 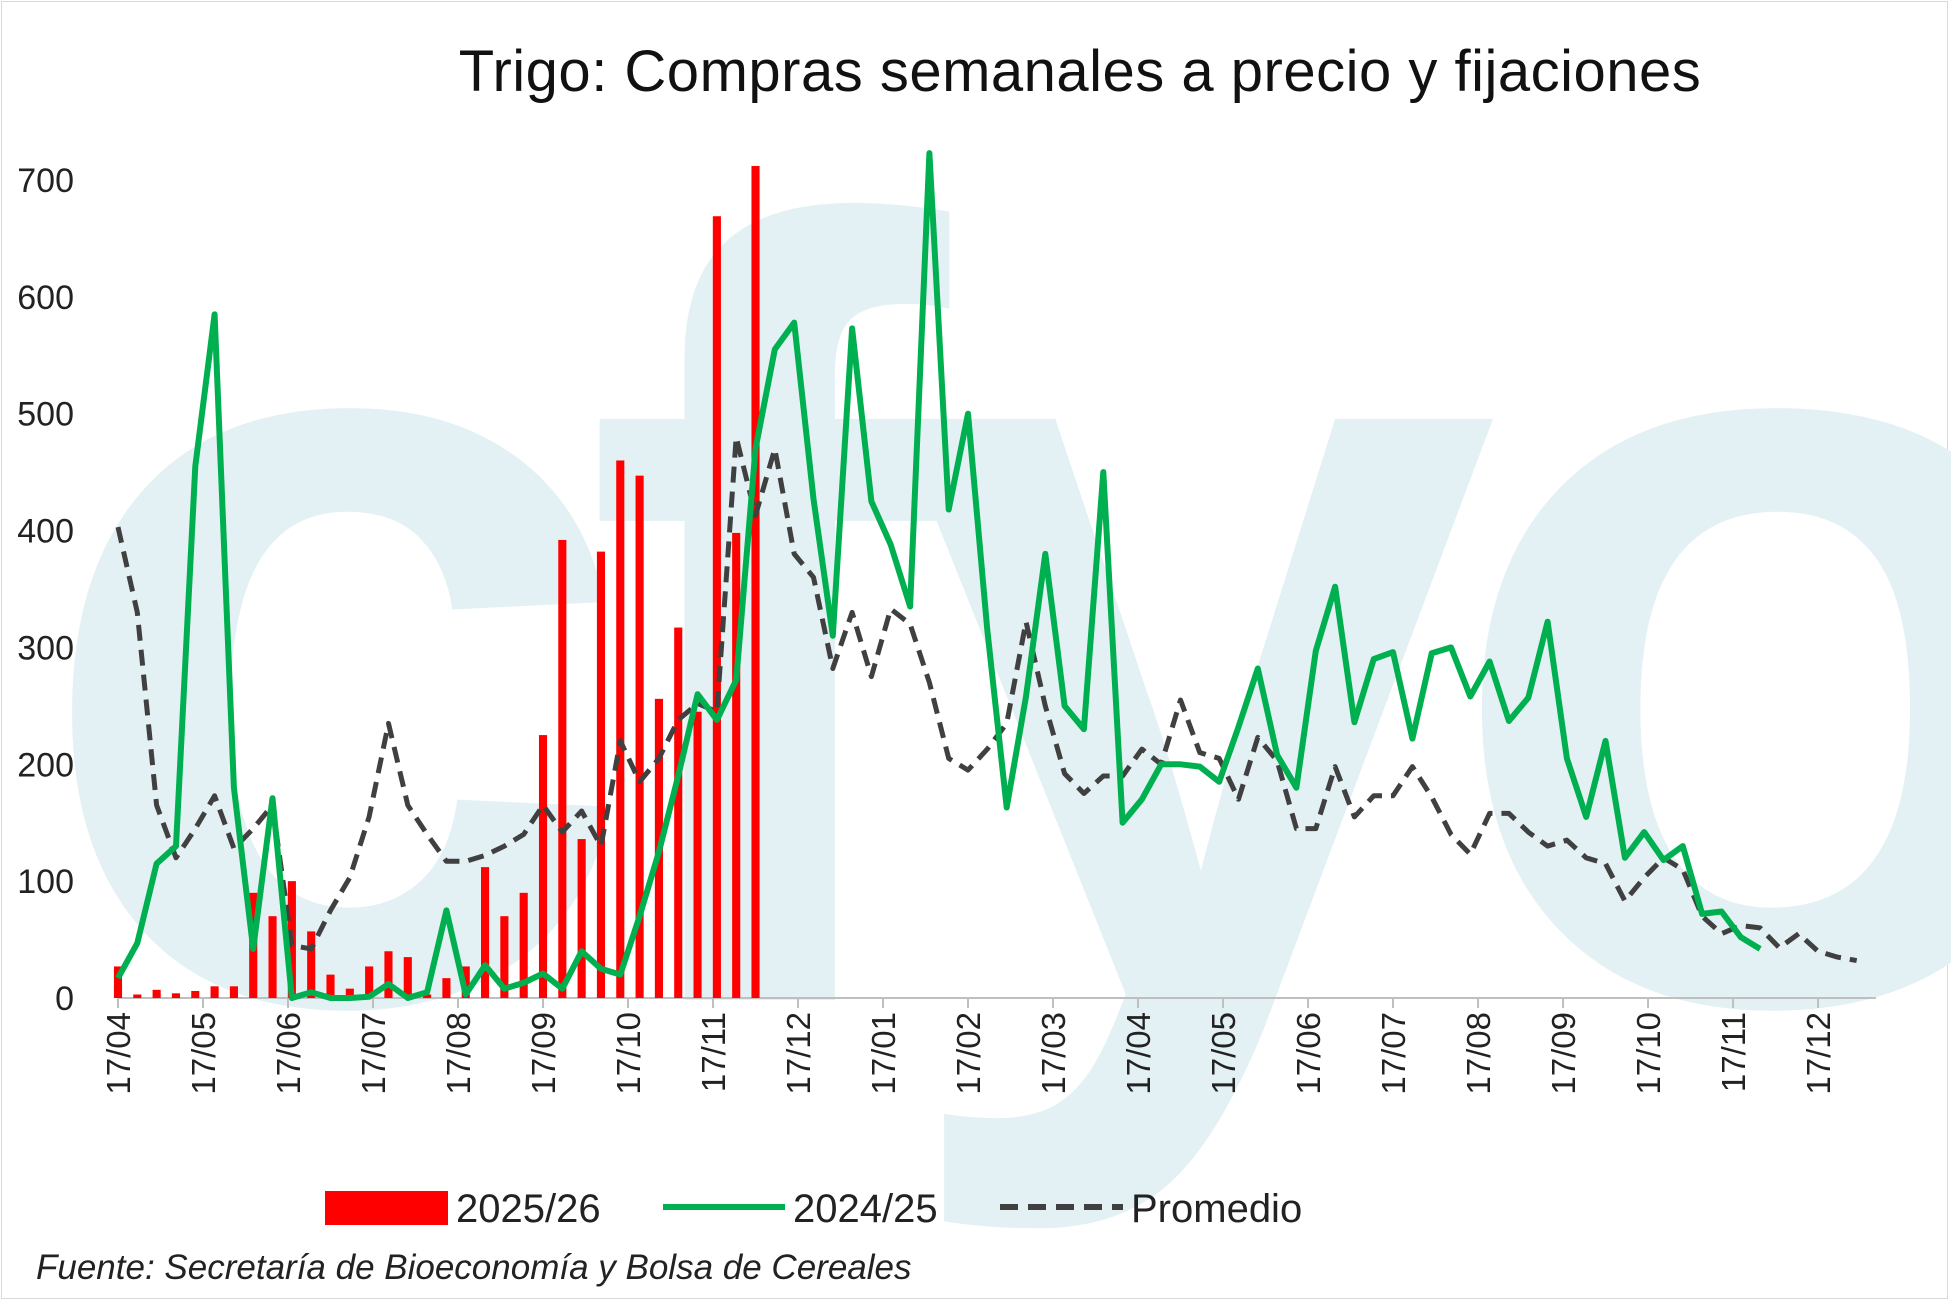 I want to click on x-tick-label: 17/01, so click(x=883, y=1053).